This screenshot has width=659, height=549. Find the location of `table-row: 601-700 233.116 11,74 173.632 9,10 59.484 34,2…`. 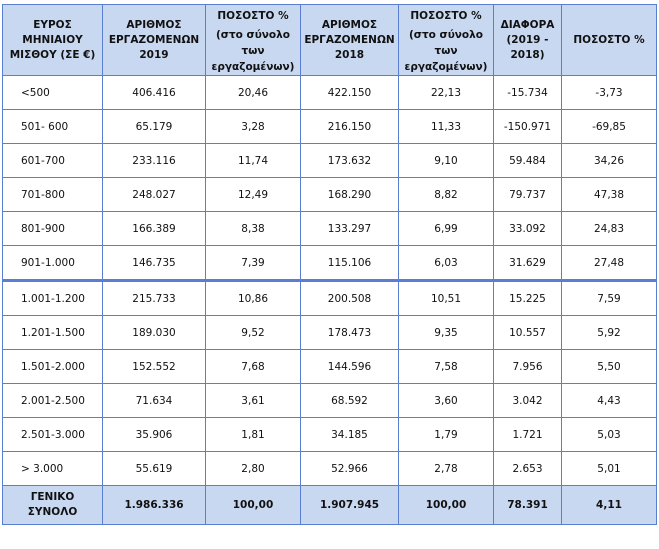

table-row: 601-700 233.116 11,74 173.632 9,10 59.484 34,2… is located at coordinates (329, 160).